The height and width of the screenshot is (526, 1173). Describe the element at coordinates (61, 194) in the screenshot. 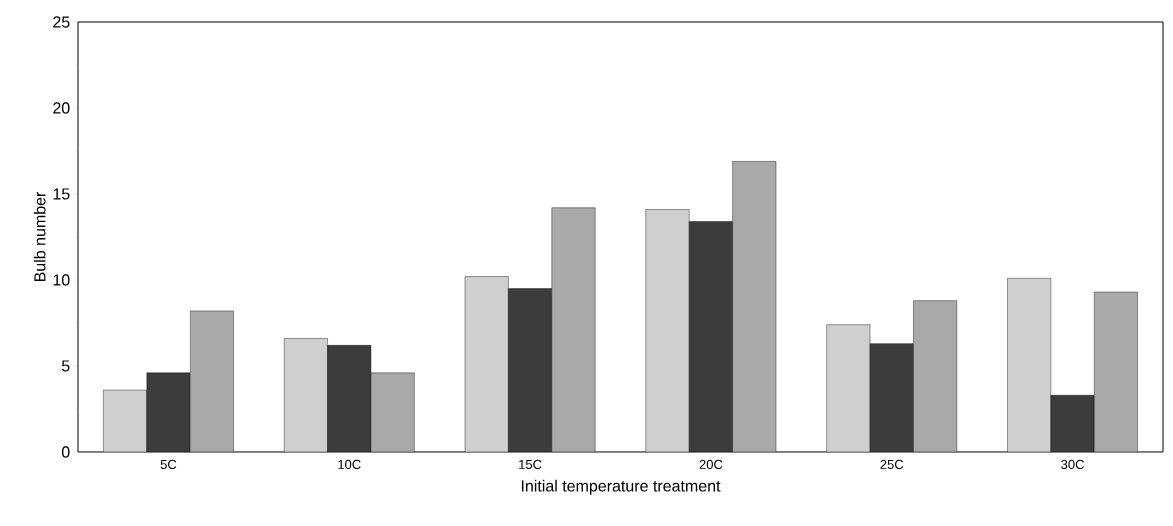

I see `y-tick-label: 15` at that location.